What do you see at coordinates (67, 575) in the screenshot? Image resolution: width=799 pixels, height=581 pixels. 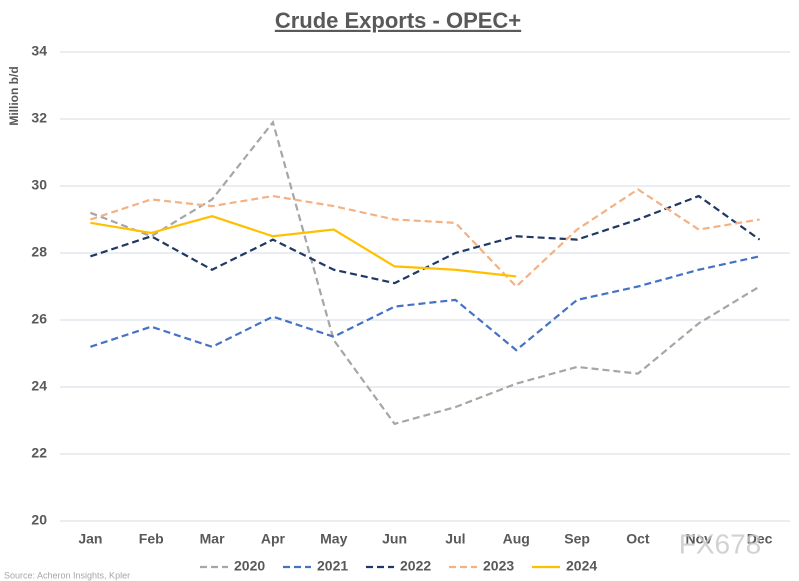 I see `source: Source: Acheron Insights, Kpler` at bounding box center [67, 575].